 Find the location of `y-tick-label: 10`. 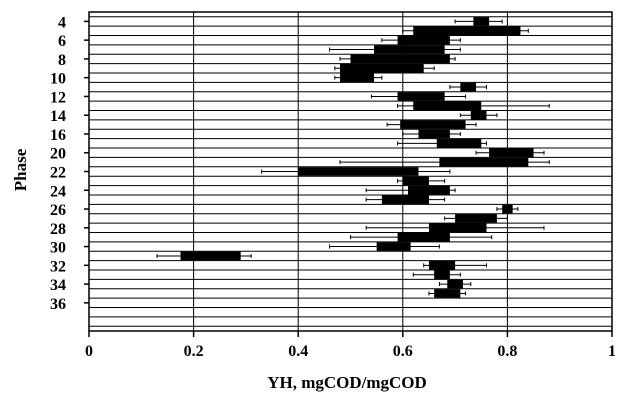

y-tick-label: 10 is located at coordinates (58, 79).